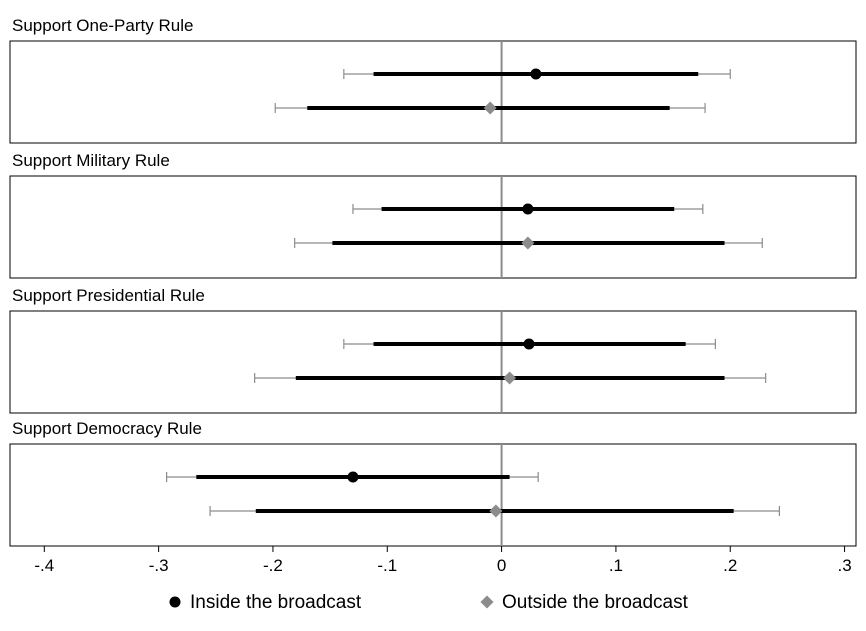 The width and height of the screenshot is (866, 631). I want to click on x-tick-label: -.4, so click(44, 565).